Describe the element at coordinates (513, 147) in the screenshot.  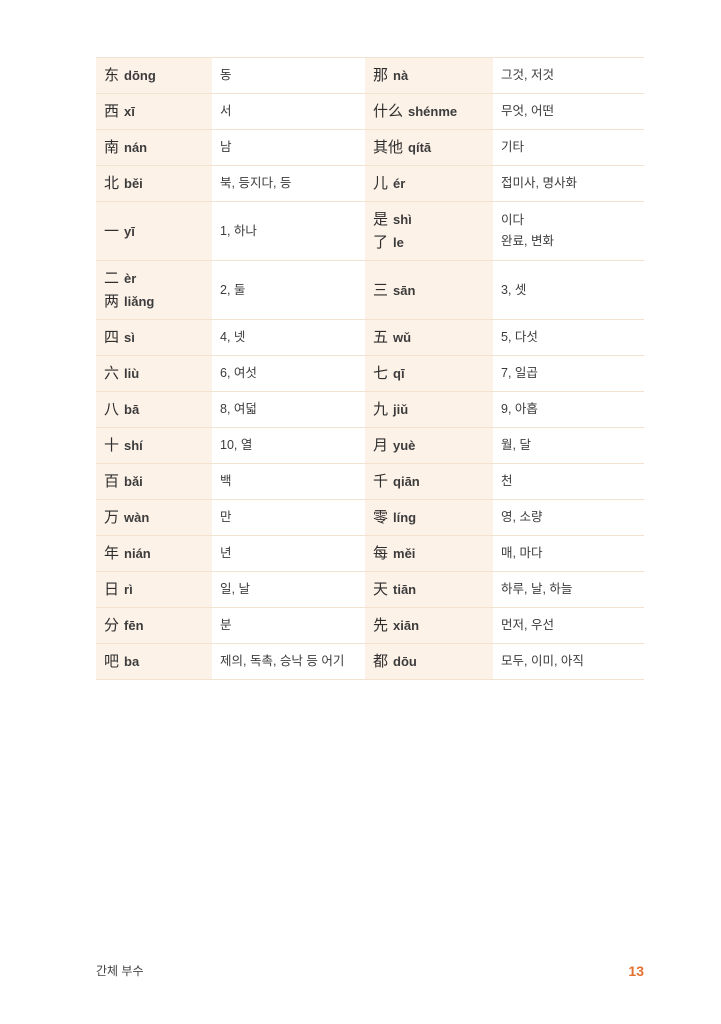
I see `meaning-text: 기타` at that location.